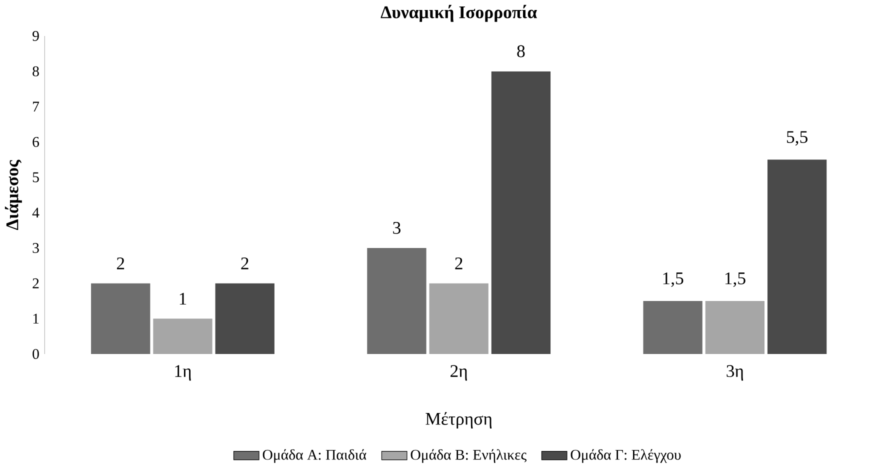  Describe the element at coordinates (35, 283) in the screenshot. I see `y-tick-label: 2` at that location.